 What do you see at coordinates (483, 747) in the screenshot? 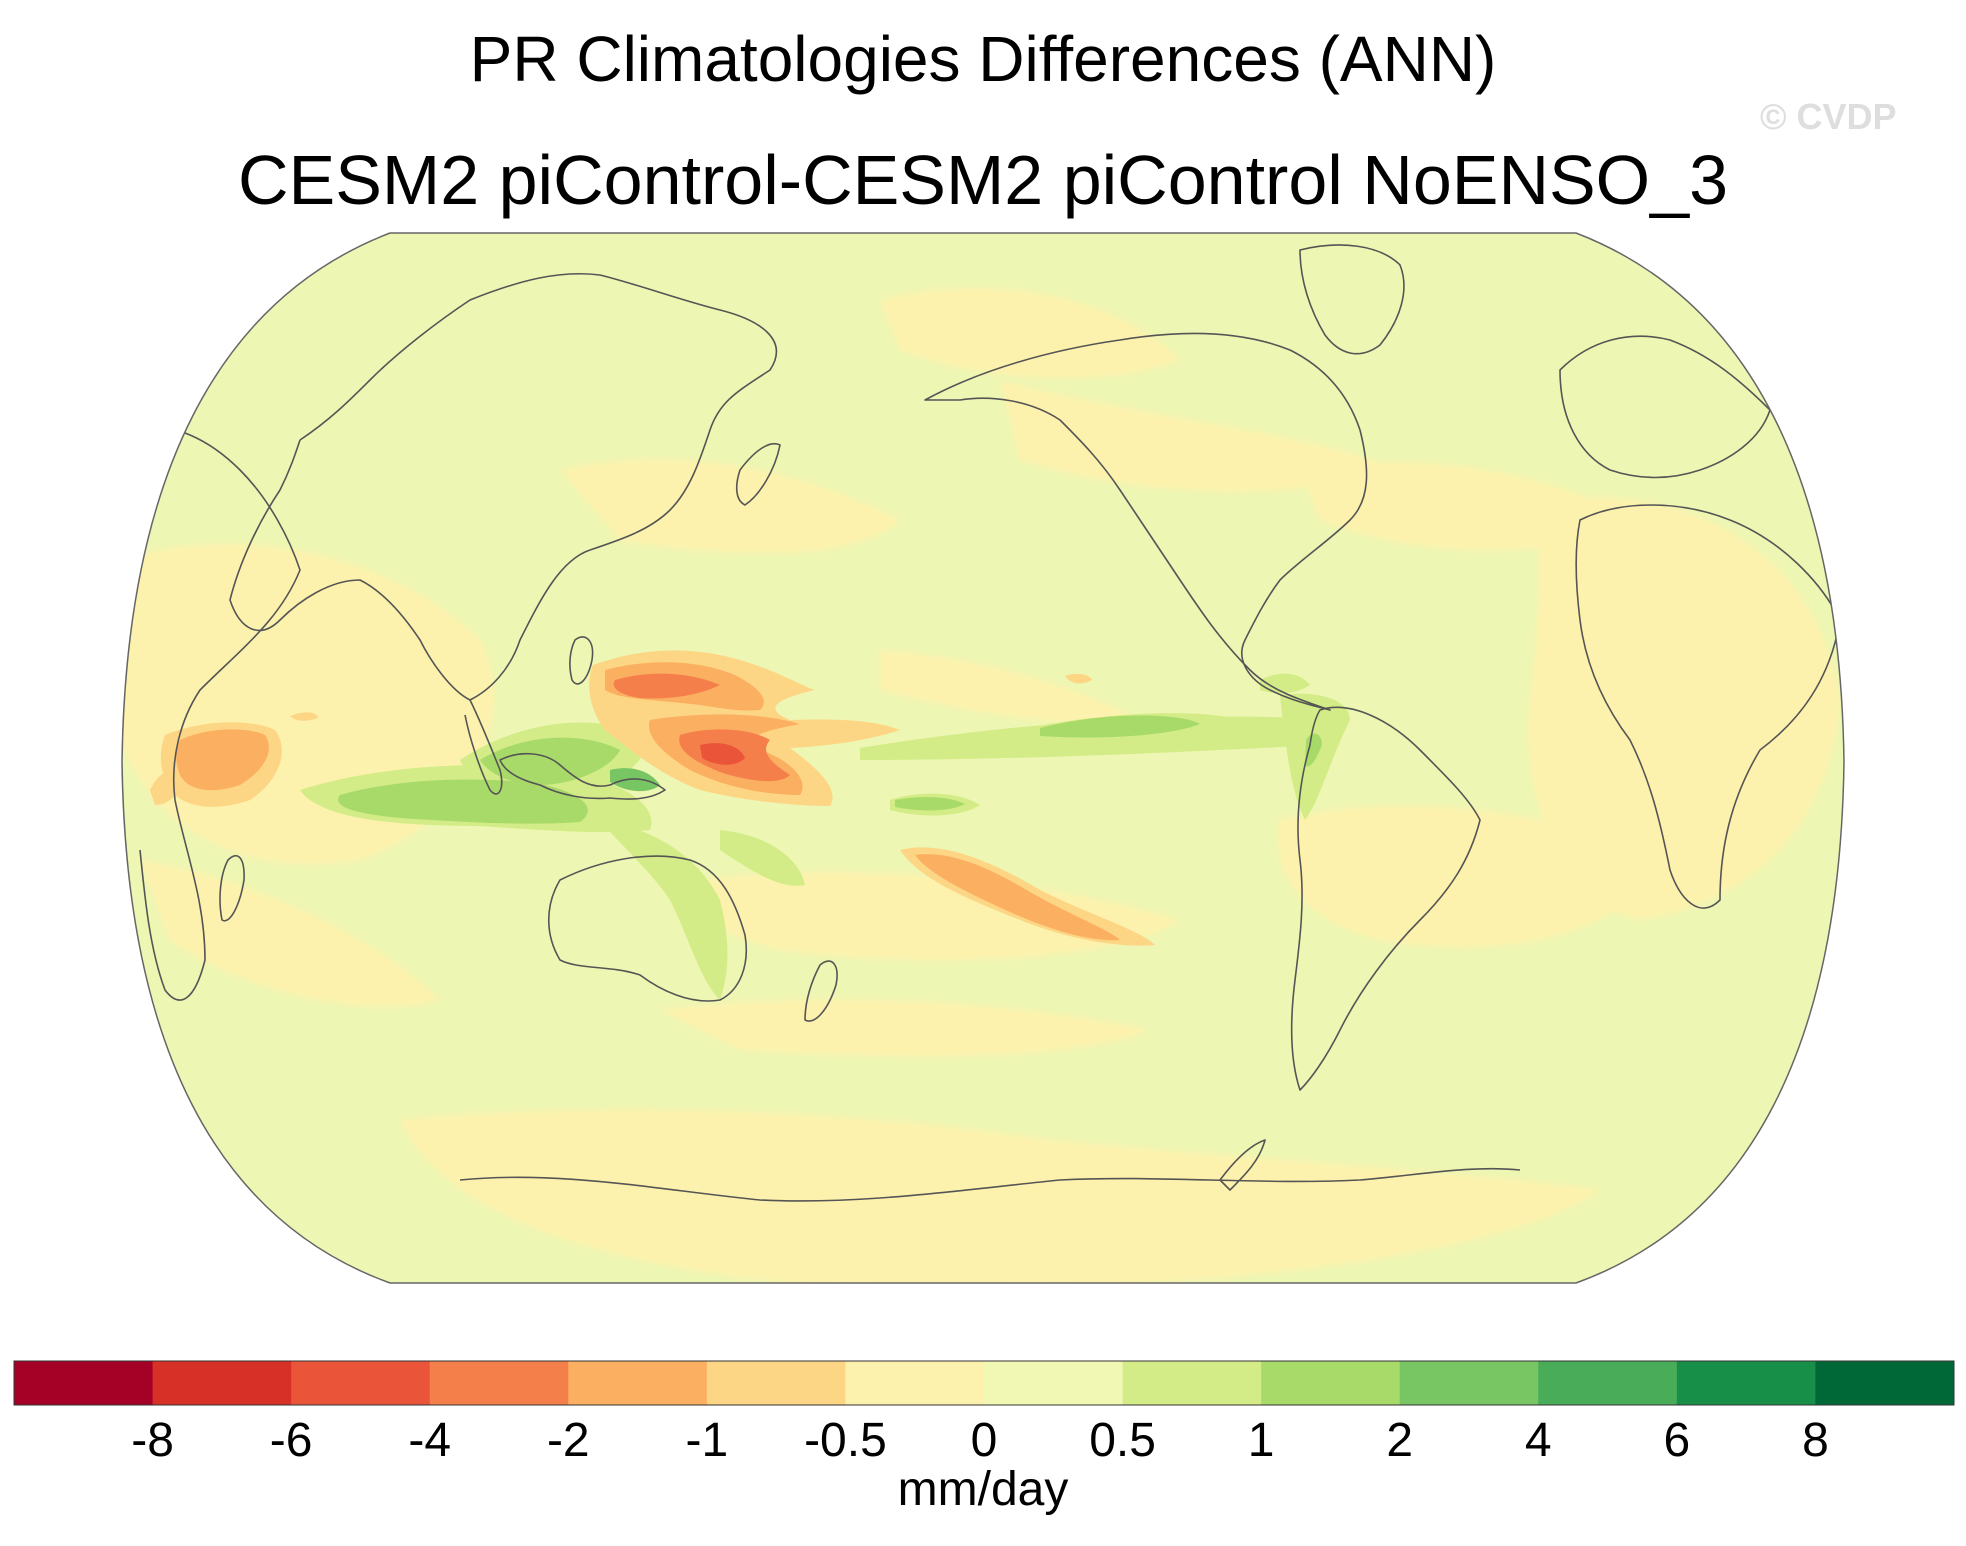
I see `indochina-coast` at bounding box center [483, 747].